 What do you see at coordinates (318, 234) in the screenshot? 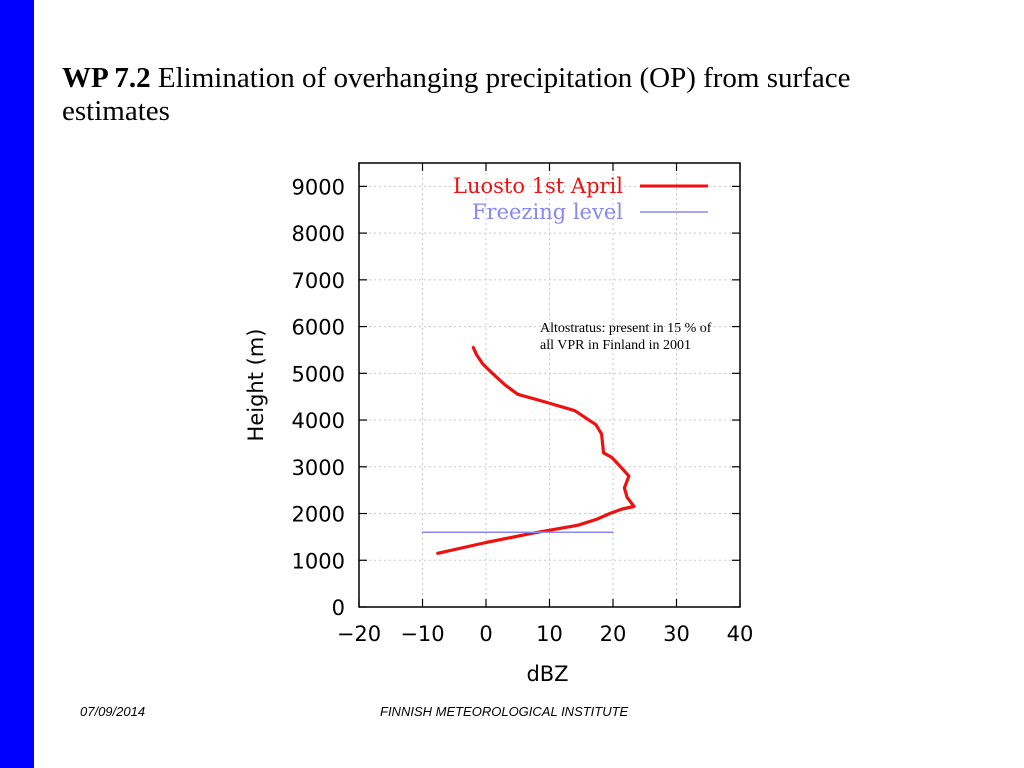
I see `y-tick-label: 8000` at bounding box center [318, 234].